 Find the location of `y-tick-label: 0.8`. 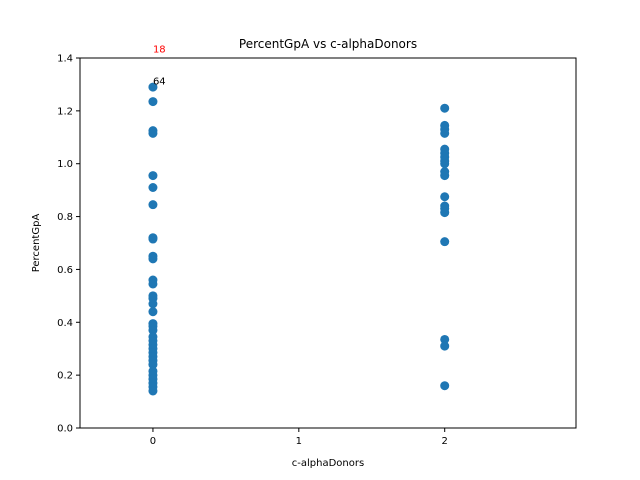

y-tick-label: 0.8 is located at coordinates (65, 217).